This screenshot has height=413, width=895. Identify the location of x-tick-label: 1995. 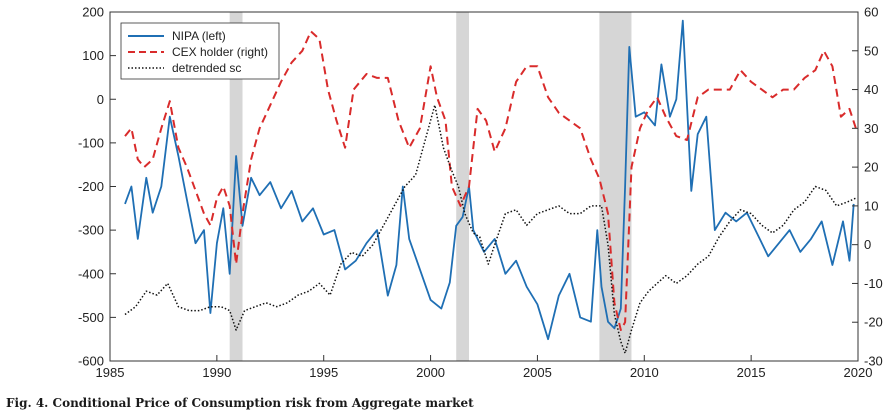
(323, 372).